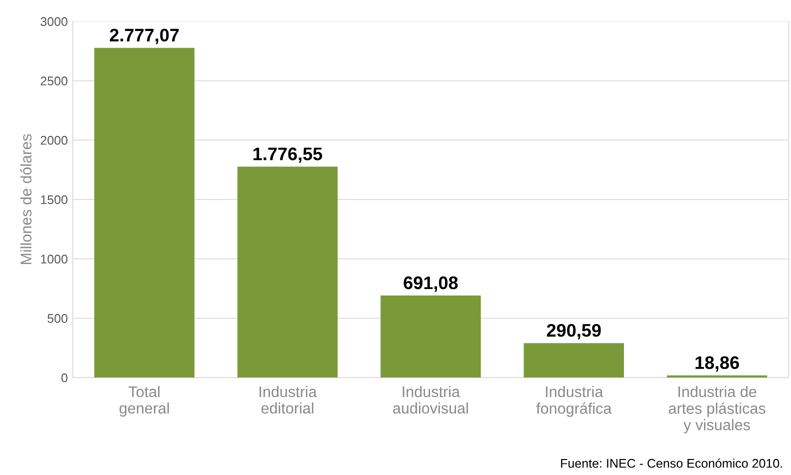  I want to click on y-tick-label: 2000, so click(54, 140).